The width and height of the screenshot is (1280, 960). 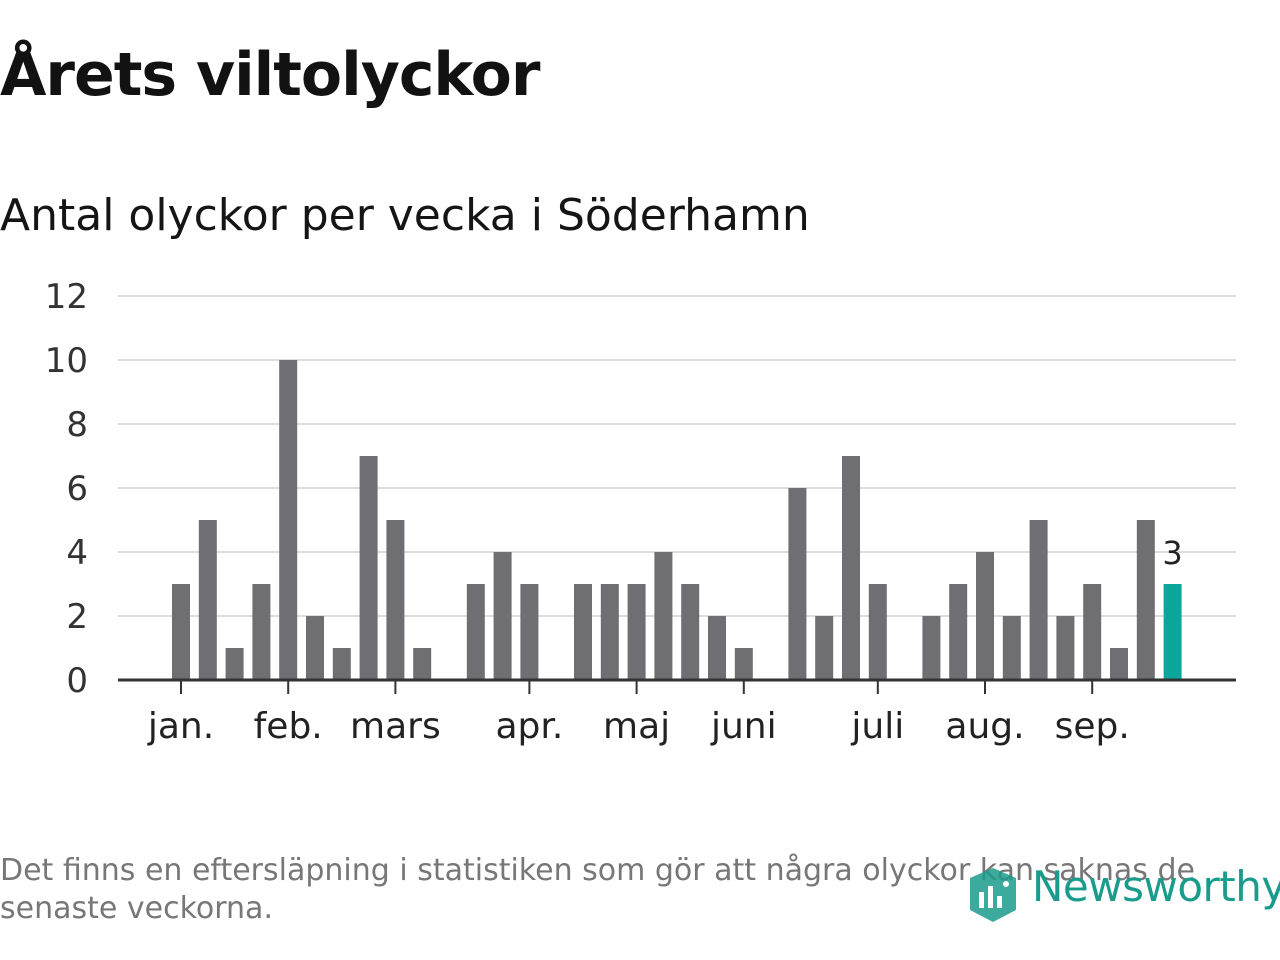 What do you see at coordinates (984, 726) in the screenshot?
I see `x-tick-label: aug.` at bounding box center [984, 726].